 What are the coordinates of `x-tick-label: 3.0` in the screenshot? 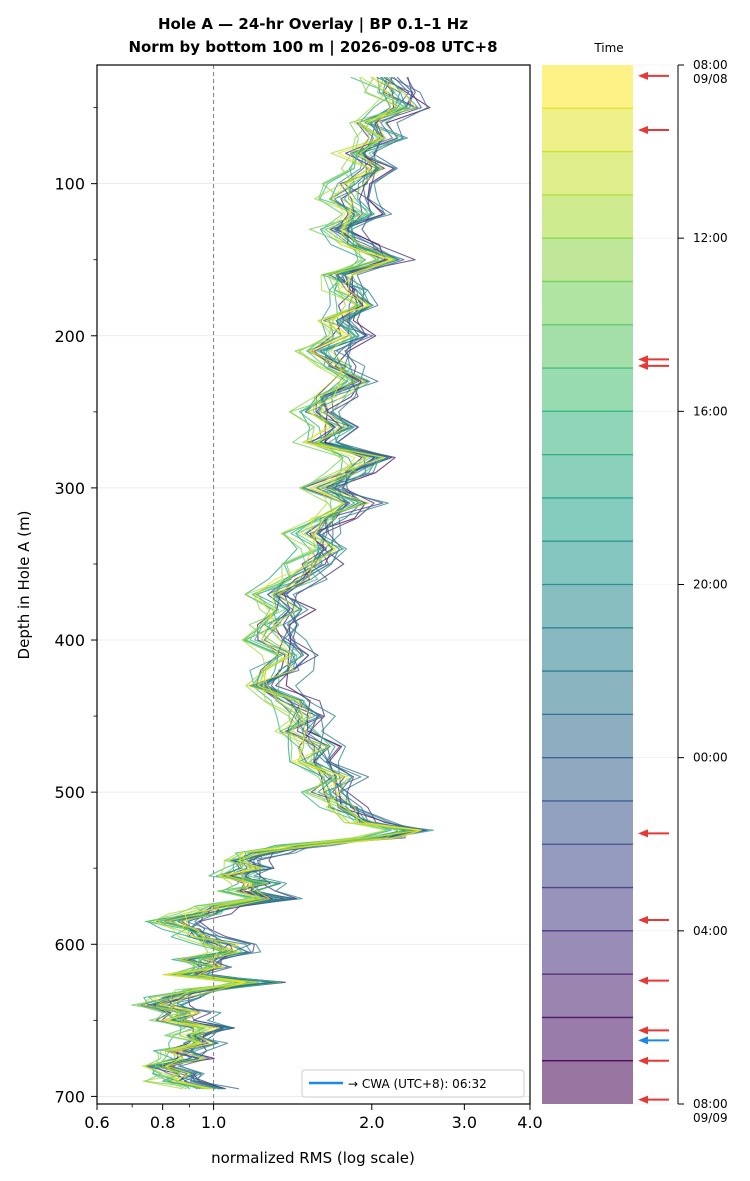 It's located at (464, 1122).